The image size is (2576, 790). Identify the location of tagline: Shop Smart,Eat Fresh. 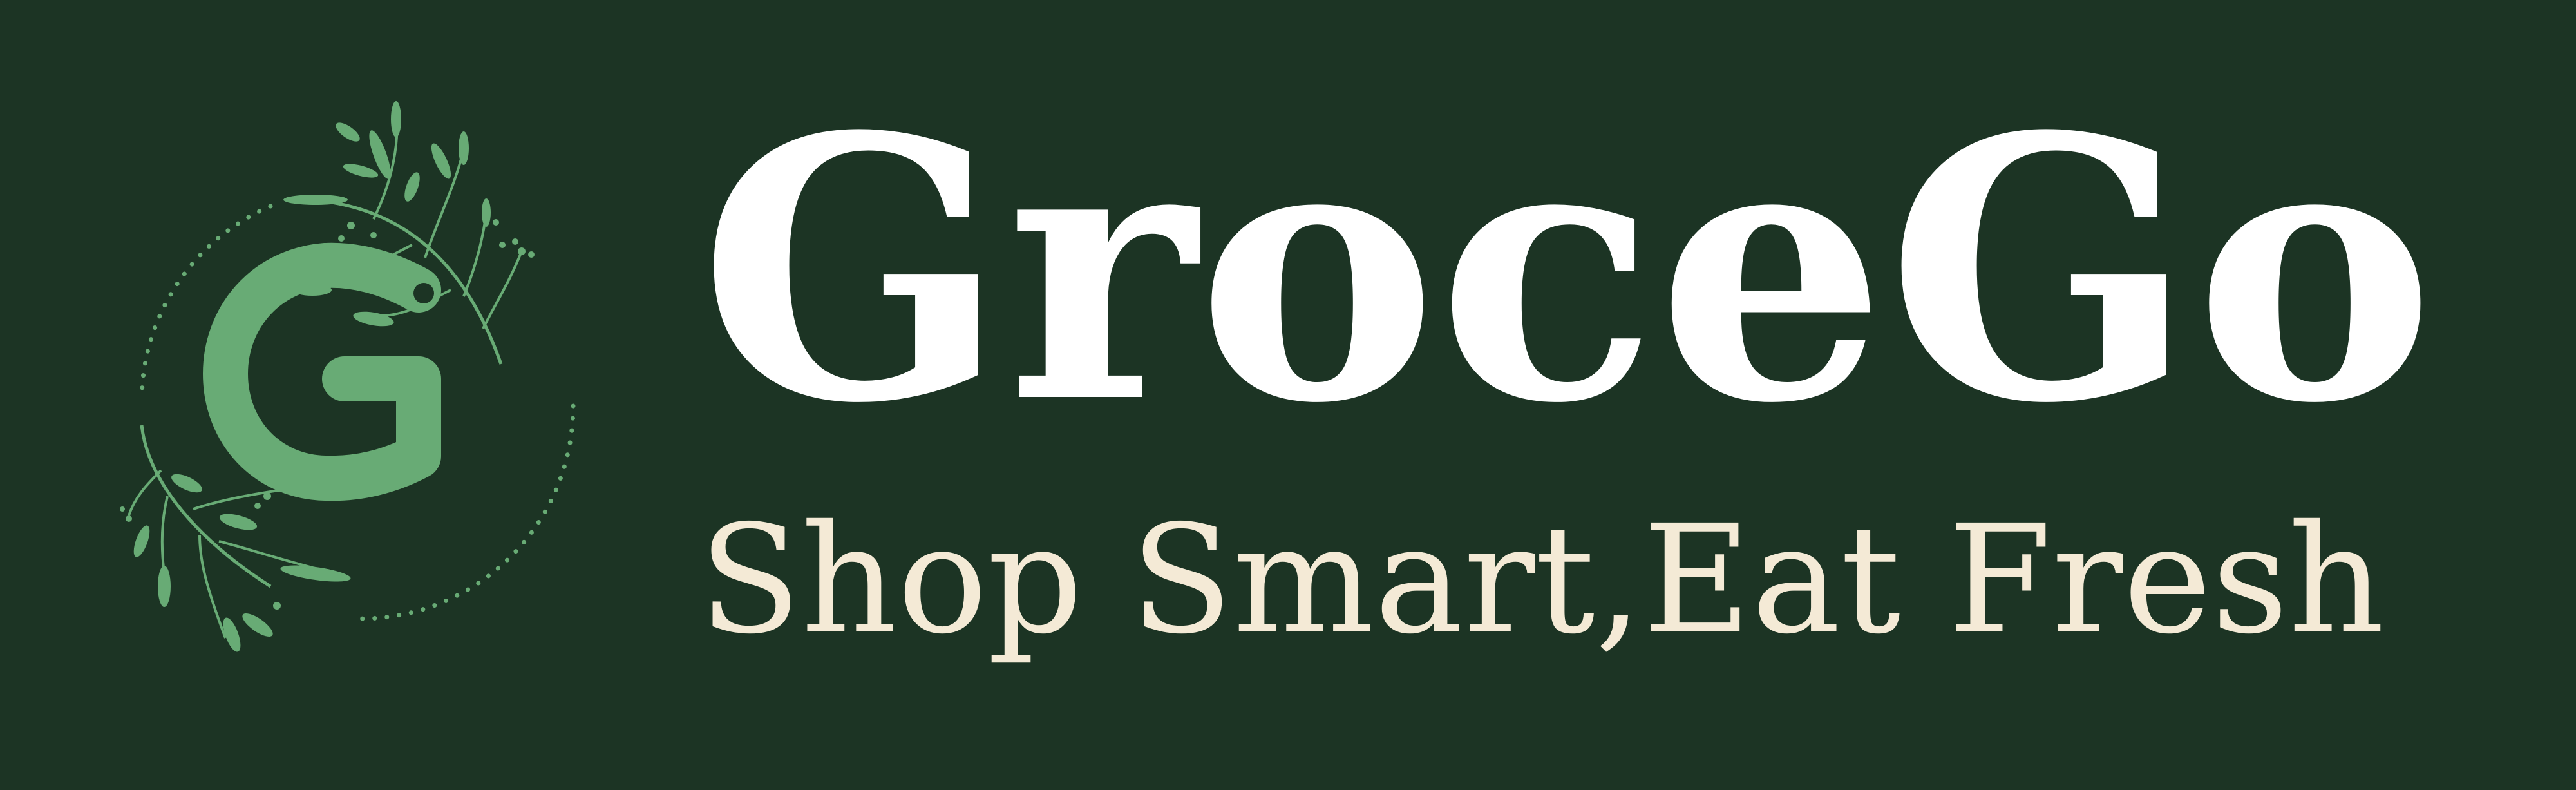
(1542, 580).